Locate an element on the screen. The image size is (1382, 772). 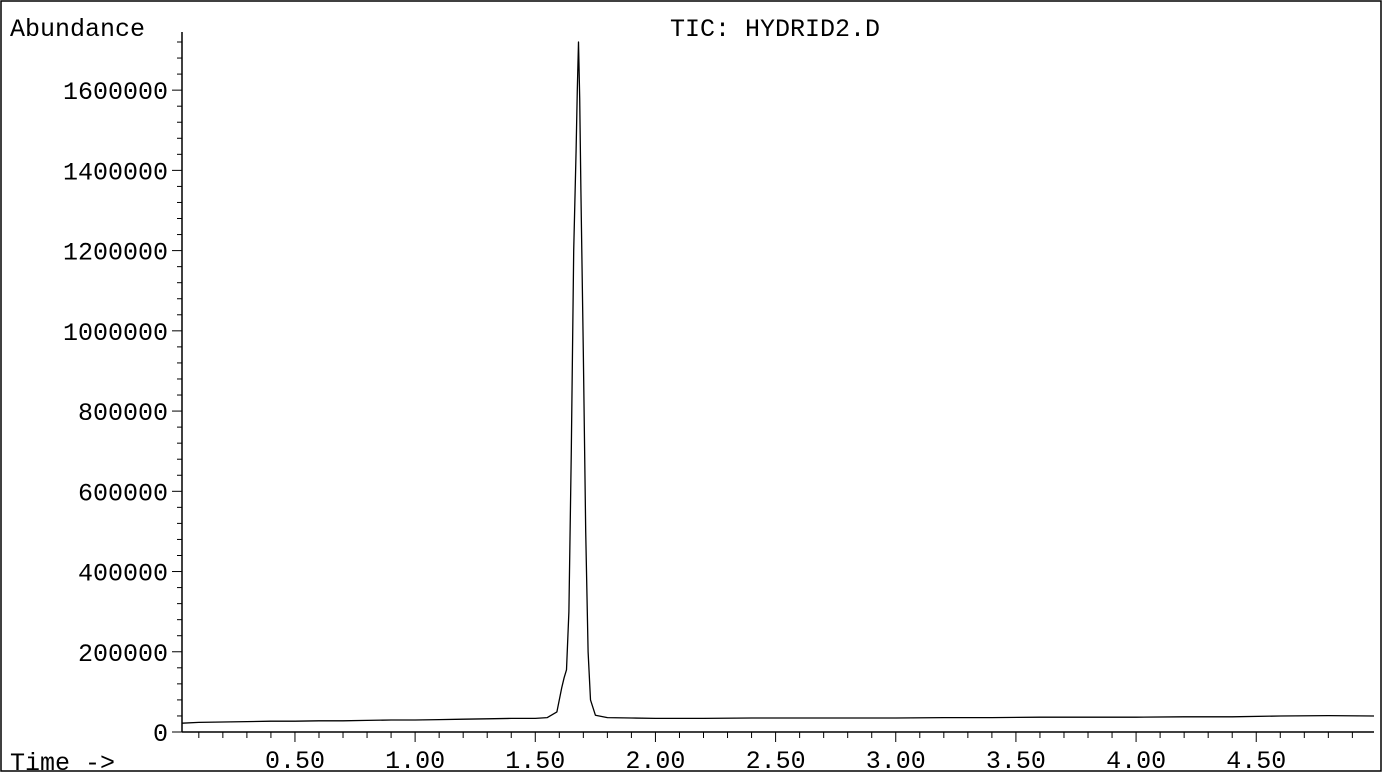
x-axis: 0.50 1.00 1.50 2.00 2.50 3.00 3.50 4.00 4.50 is located at coordinates (778, 751).